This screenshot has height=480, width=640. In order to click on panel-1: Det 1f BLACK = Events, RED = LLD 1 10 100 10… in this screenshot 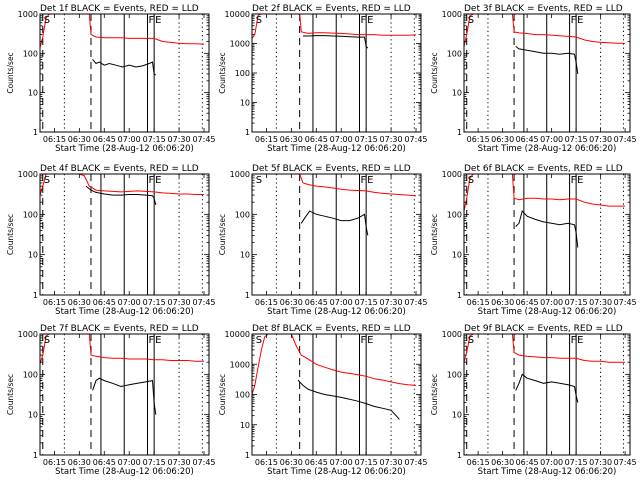, I will do `click(111, 79)`.